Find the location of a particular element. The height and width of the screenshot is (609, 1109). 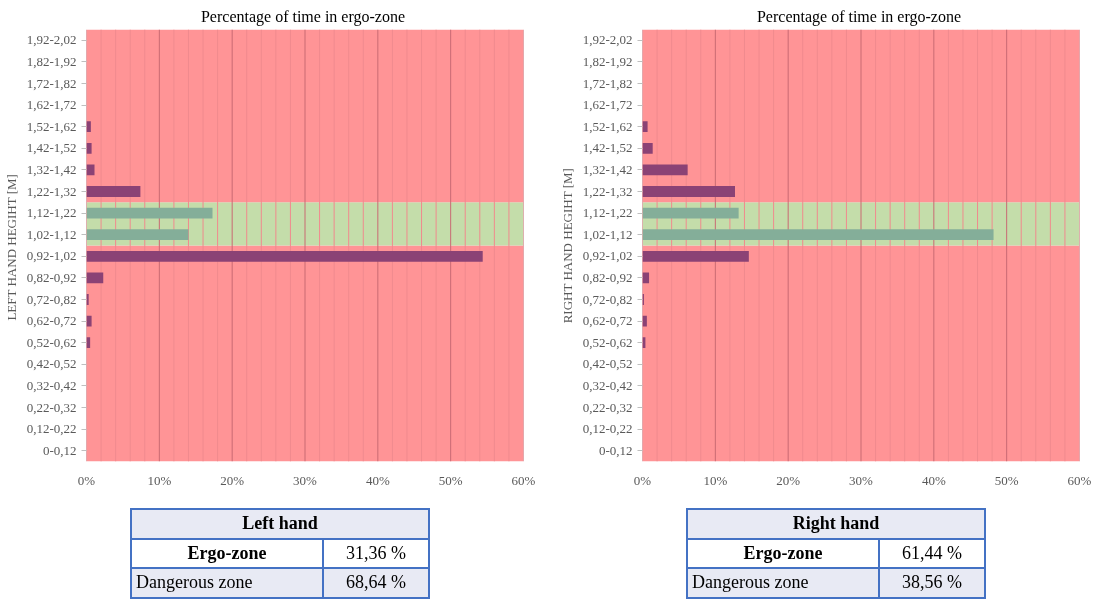

text: 61,44 % is located at coordinates (931, 553).